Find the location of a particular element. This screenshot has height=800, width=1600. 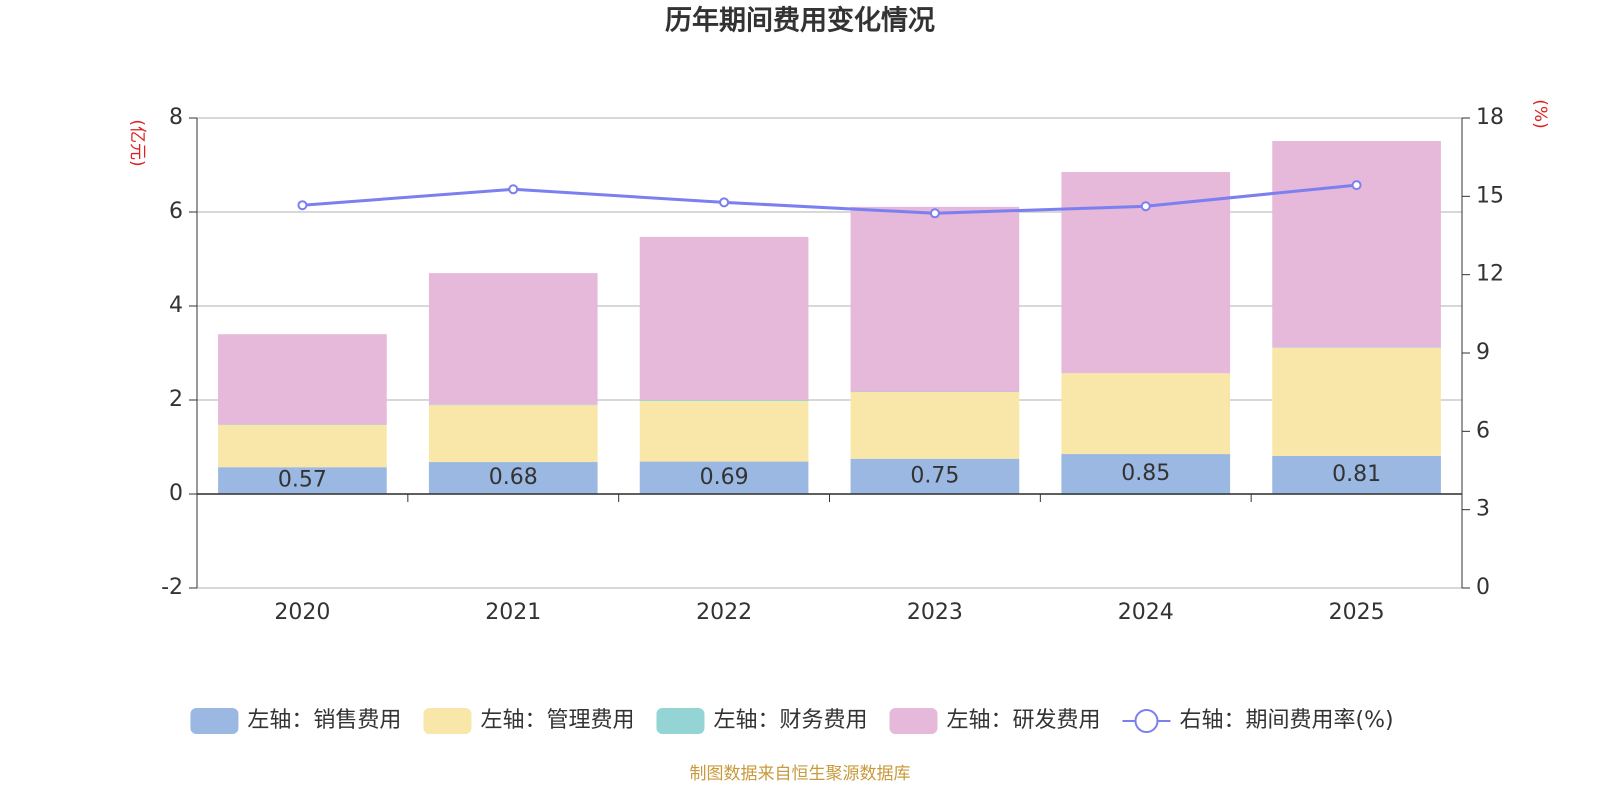

data-label: 0.69 is located at coordinates (724, 477).